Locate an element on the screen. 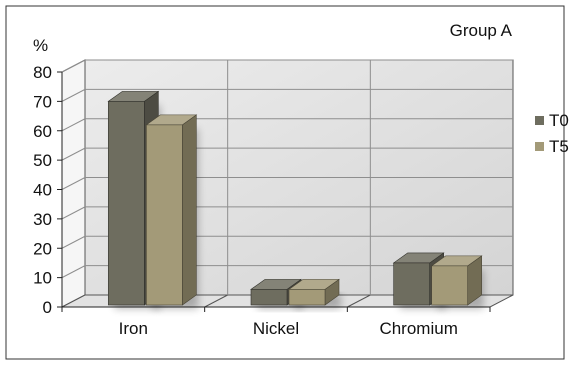  y-tick-label: 80 is located at coordinates (42, 72).